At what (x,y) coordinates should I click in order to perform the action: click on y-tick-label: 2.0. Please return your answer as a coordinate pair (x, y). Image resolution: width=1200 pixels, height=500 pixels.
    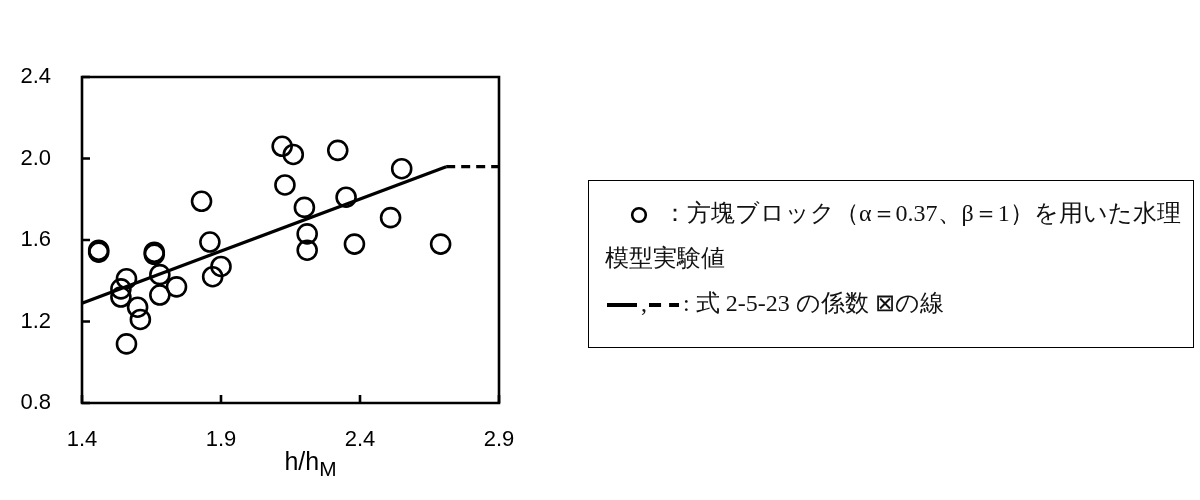
    Looking at the image, I should click on (35, 157).